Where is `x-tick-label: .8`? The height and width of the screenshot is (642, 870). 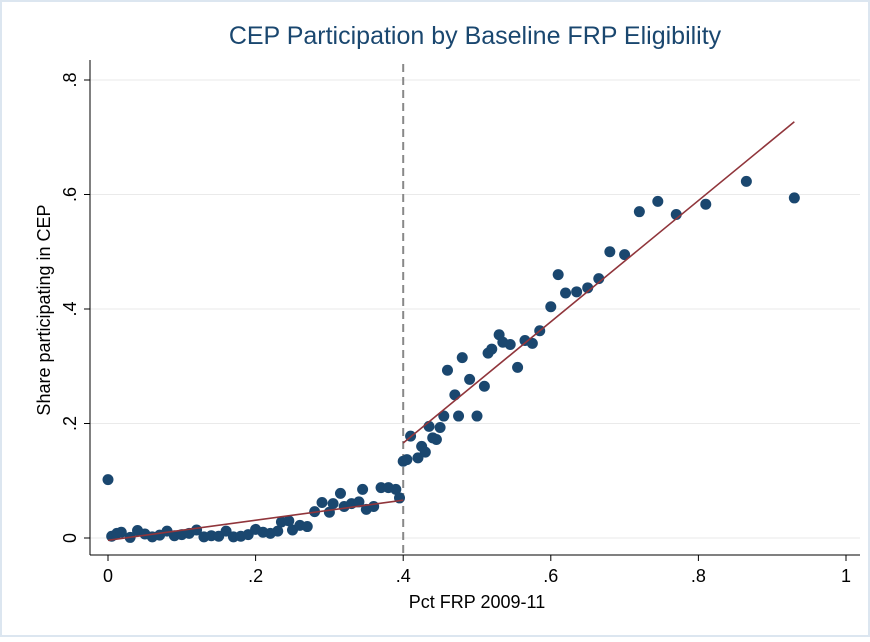 x-tick-label: .8 is located at coordinates (698, 576).